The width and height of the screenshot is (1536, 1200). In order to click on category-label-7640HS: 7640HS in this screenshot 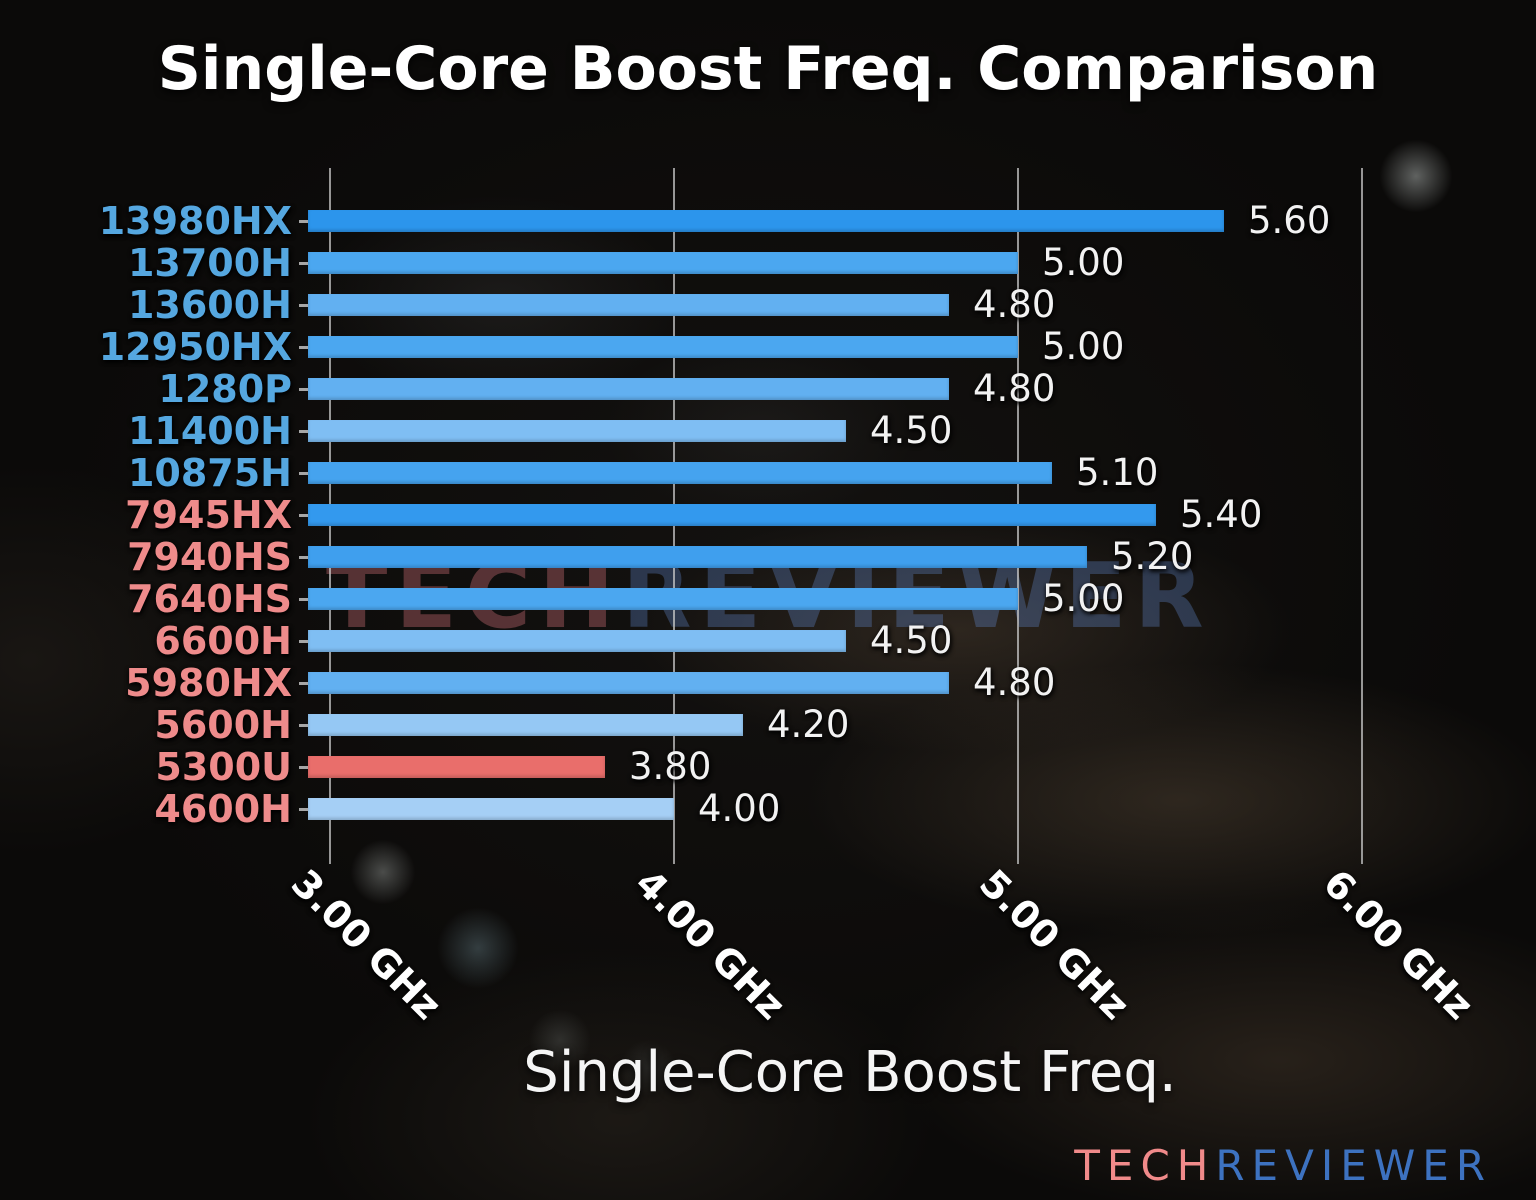, I will do `click(209, 599)`.